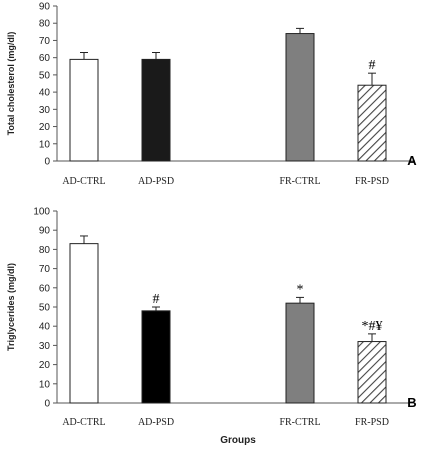 The width and height of the screenshot is (425, 449). Describe the element at coordinates (411, 402) in the screenshot. I see `panel-label: B` at that location.